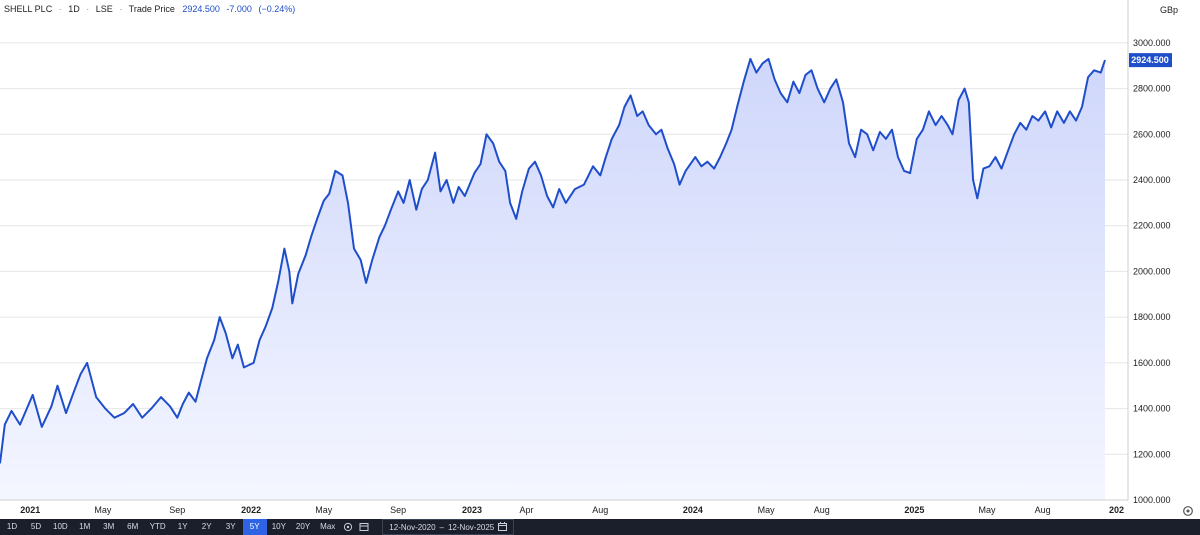 The image size is (1200, 535). I want to click on range-button-1m: 1M, so click(85, 526).